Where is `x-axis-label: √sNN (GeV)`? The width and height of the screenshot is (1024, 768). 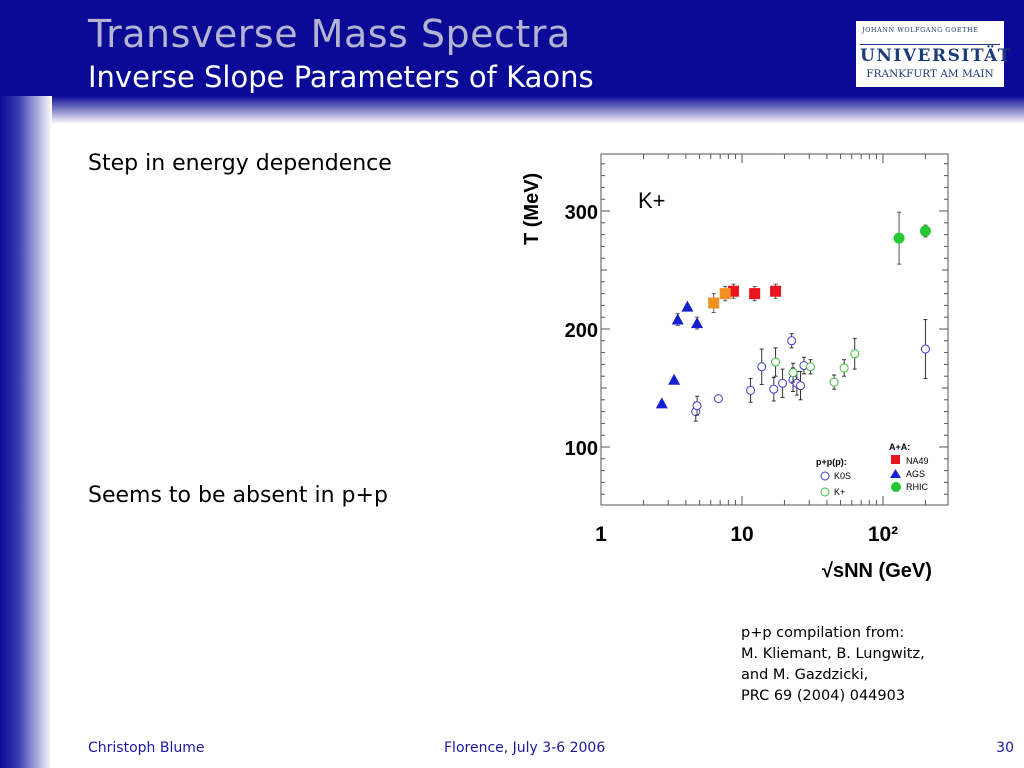 x-axis-label: √sNN (GeV) is located at coordinates (877, 571).